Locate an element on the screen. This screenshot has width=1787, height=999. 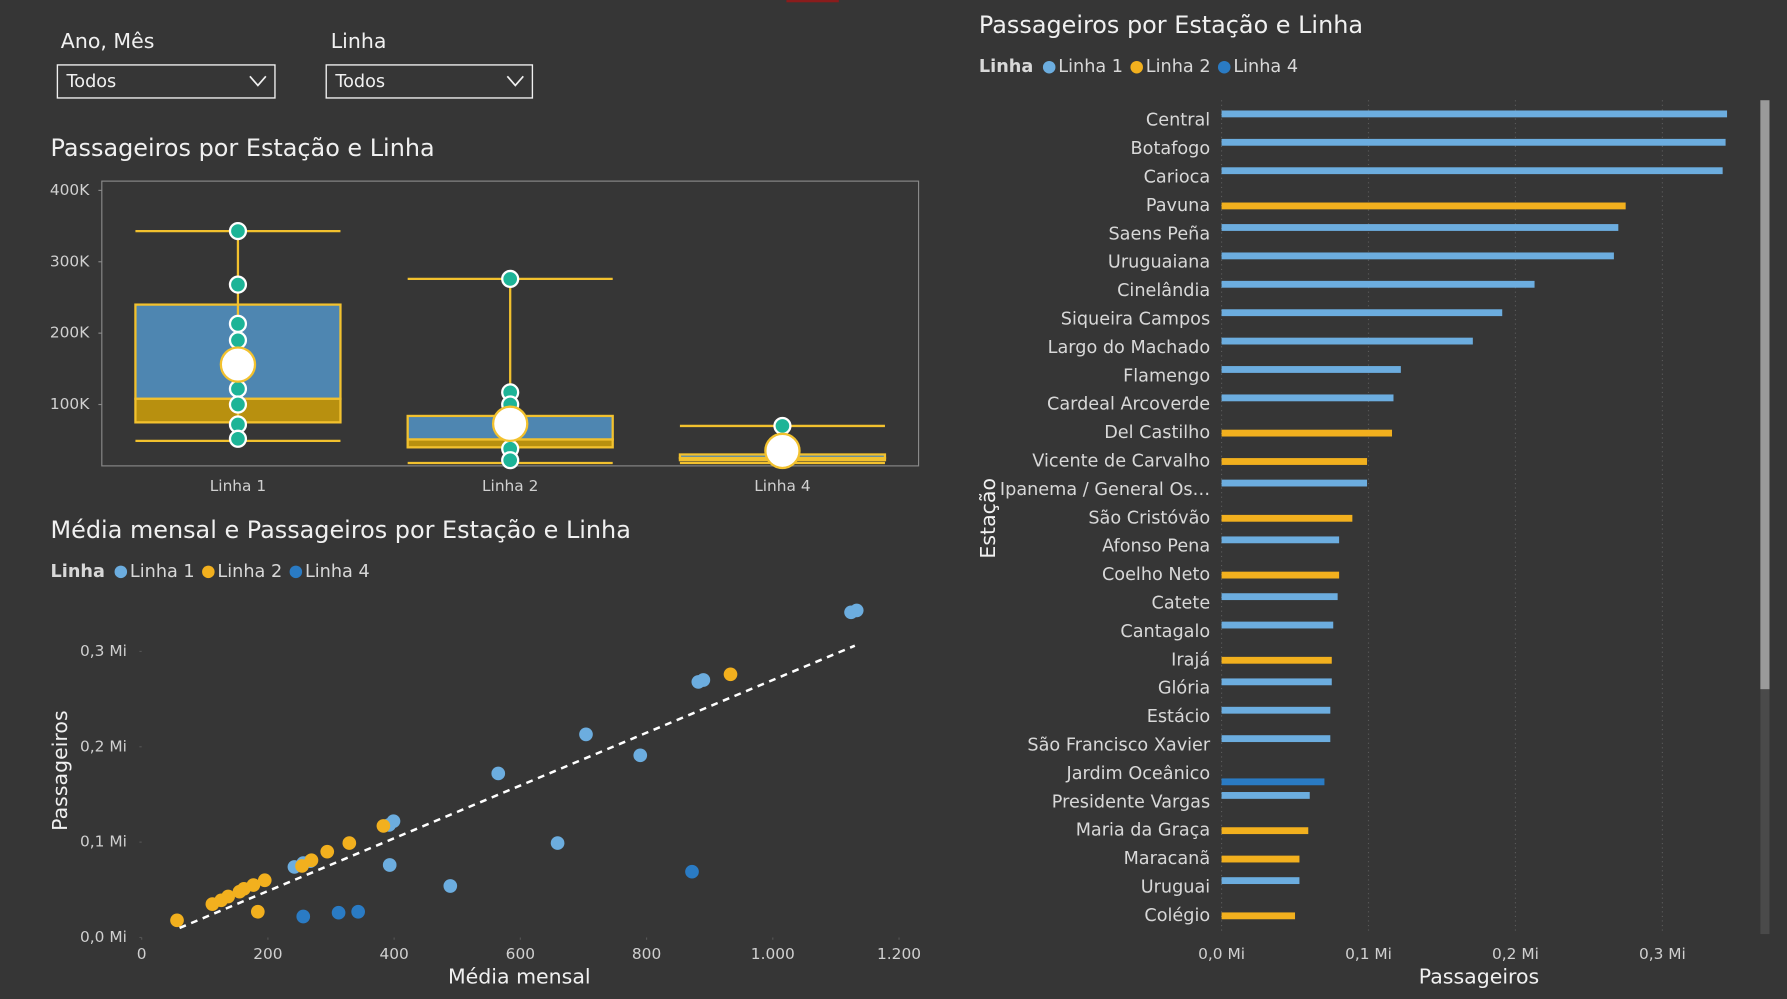
category-label: Glória is located at coordinates (1184, 689).